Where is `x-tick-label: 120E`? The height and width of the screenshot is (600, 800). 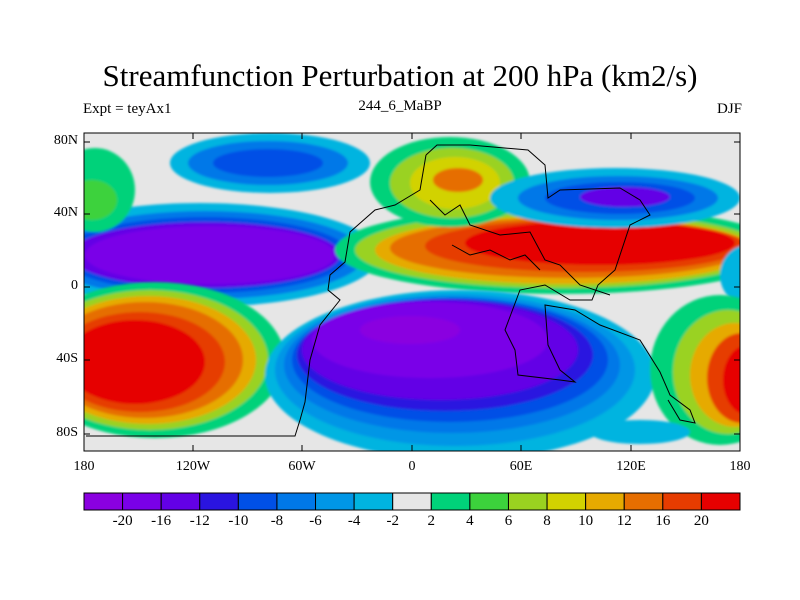 x-tick-label: 120E is located at coordinates (631, 466).